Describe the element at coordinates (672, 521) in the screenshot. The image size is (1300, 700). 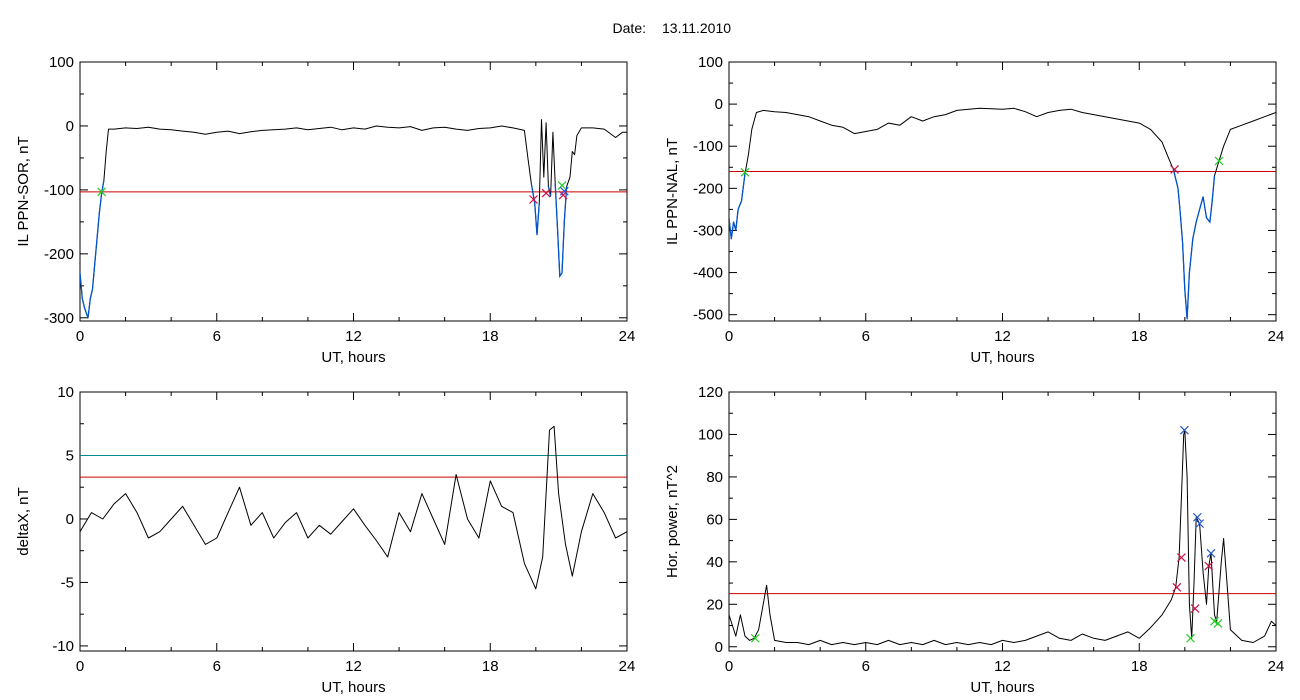
I see `y-axis-label: Hor. power, nT^2` at that location.